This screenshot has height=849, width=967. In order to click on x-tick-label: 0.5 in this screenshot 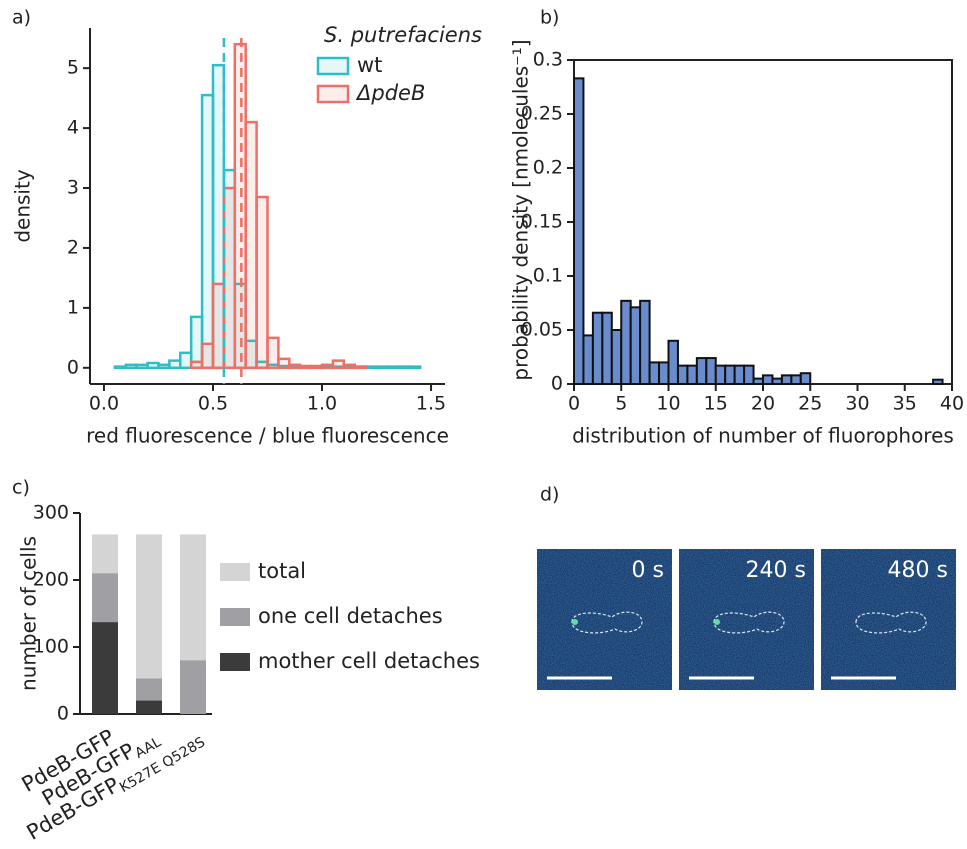, I will do `click(213, 404)`.